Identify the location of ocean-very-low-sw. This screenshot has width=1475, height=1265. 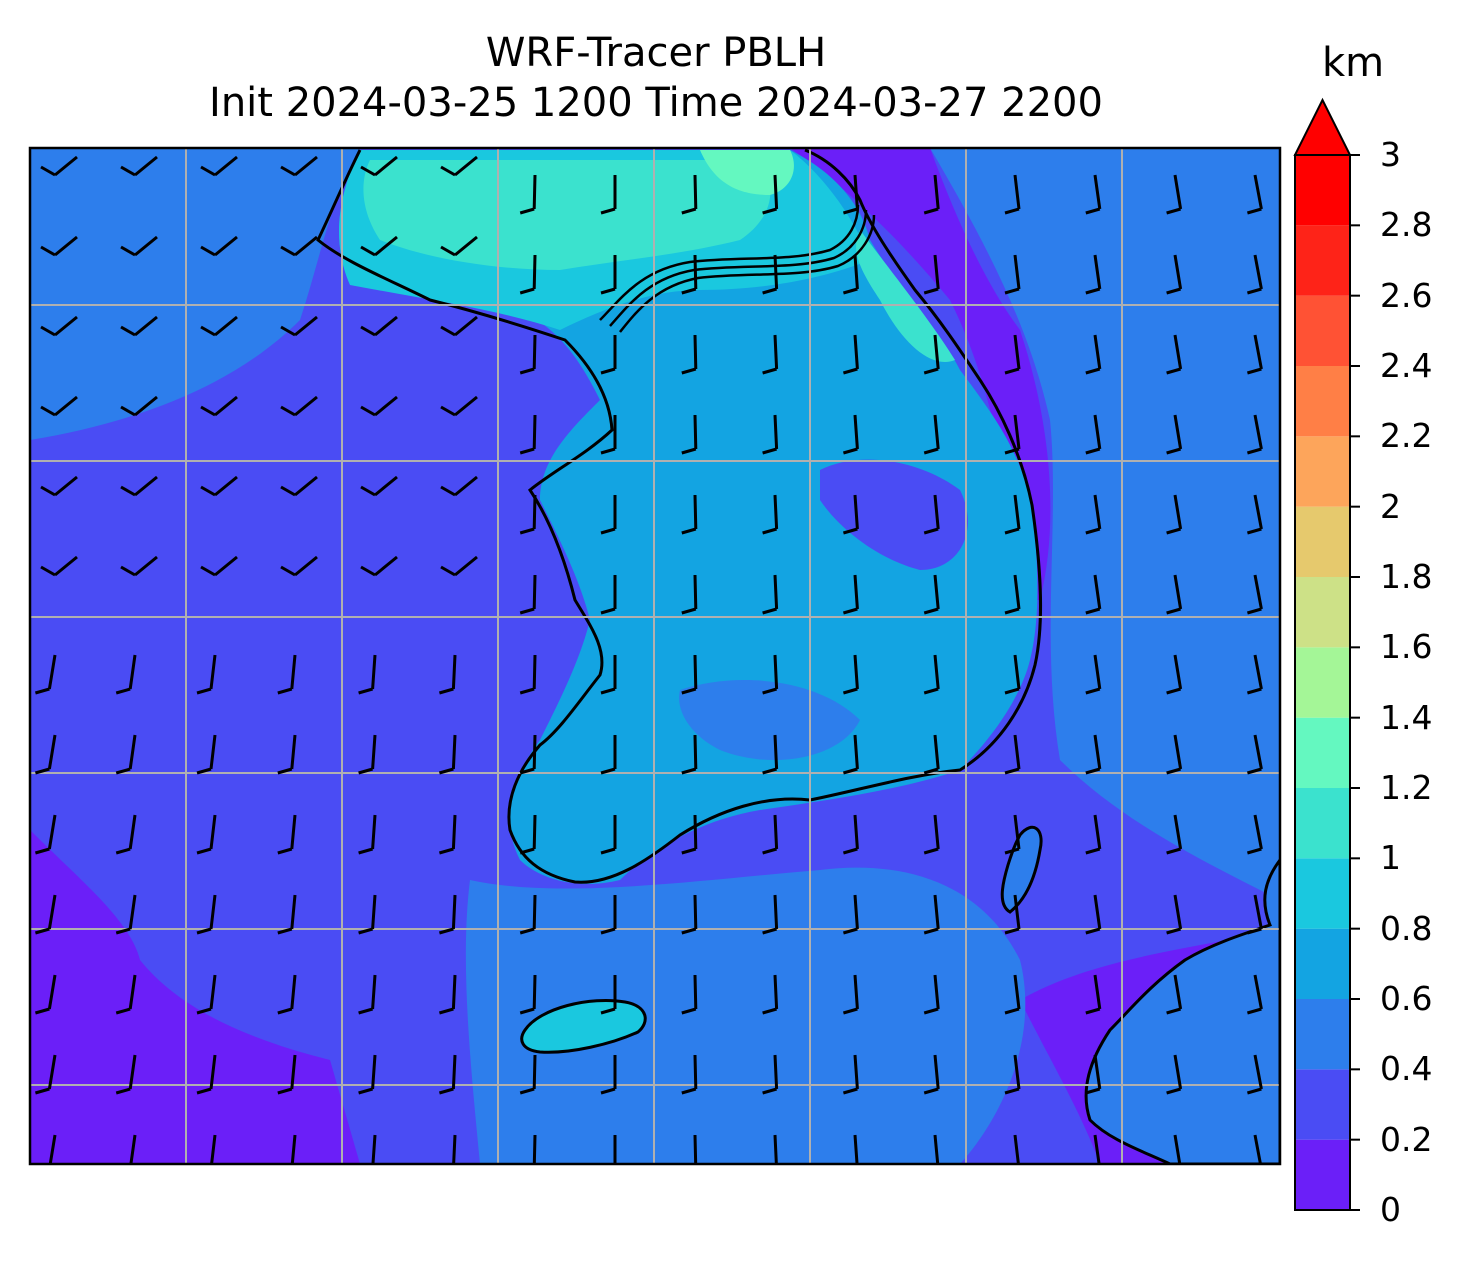
(195, 997).